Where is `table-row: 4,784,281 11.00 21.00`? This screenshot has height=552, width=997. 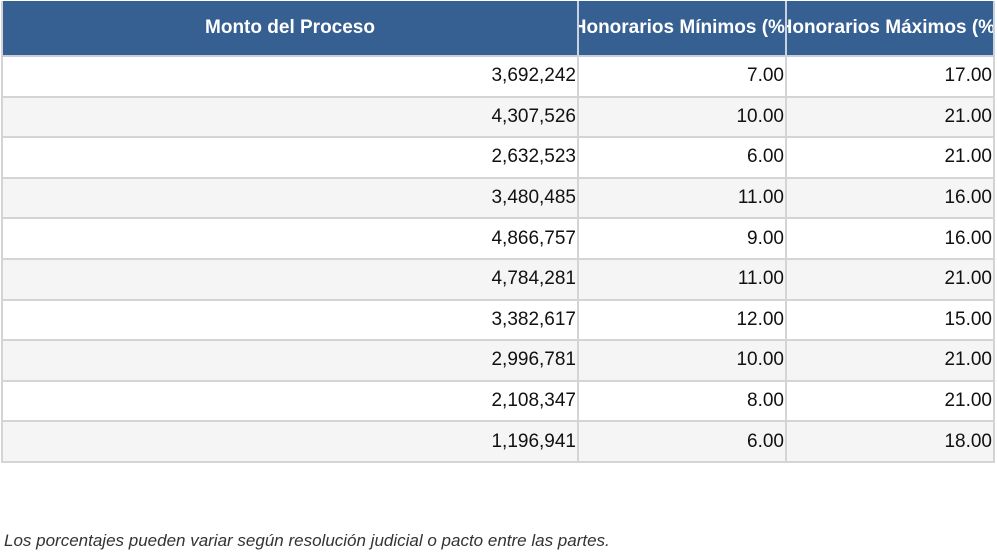
table-row: 4,784,281 11.00 21.00 is located at coordinates (498, 280).